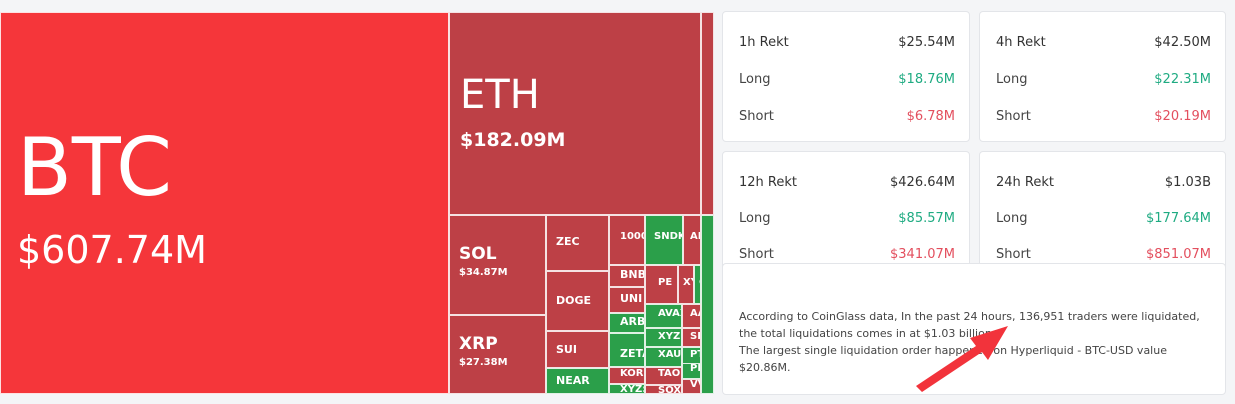 This screenshot has width=1235, height=404. What do you see at coordinates (695, 384) in the screenshot?
I see `tile-symbol: VVV` at bounding box center [695, 384].